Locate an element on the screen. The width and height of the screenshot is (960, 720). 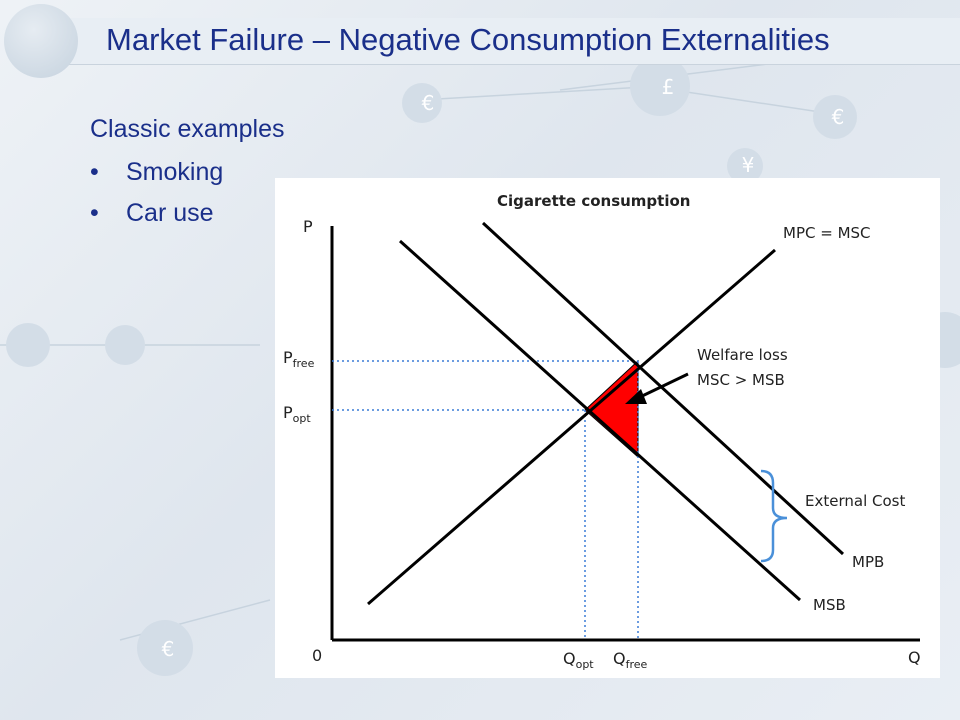
welfare-arrow is located at coordinates (663, 386).